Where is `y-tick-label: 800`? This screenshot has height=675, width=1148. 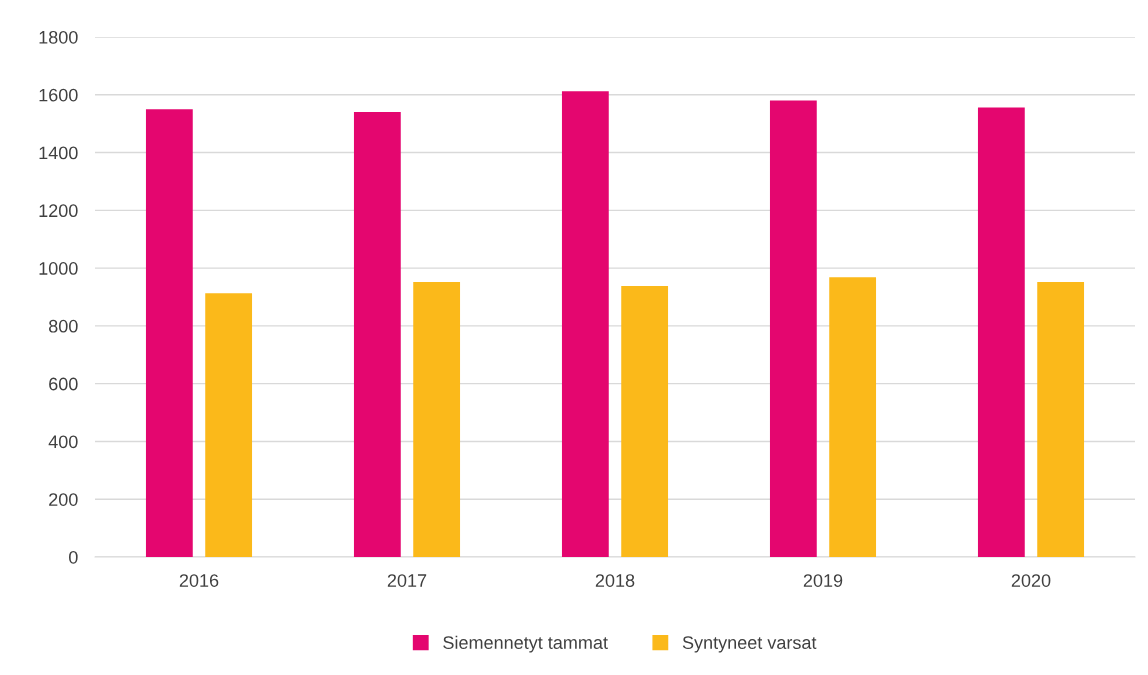 y-tick-label: 800 is located at coordinates (63, 326).